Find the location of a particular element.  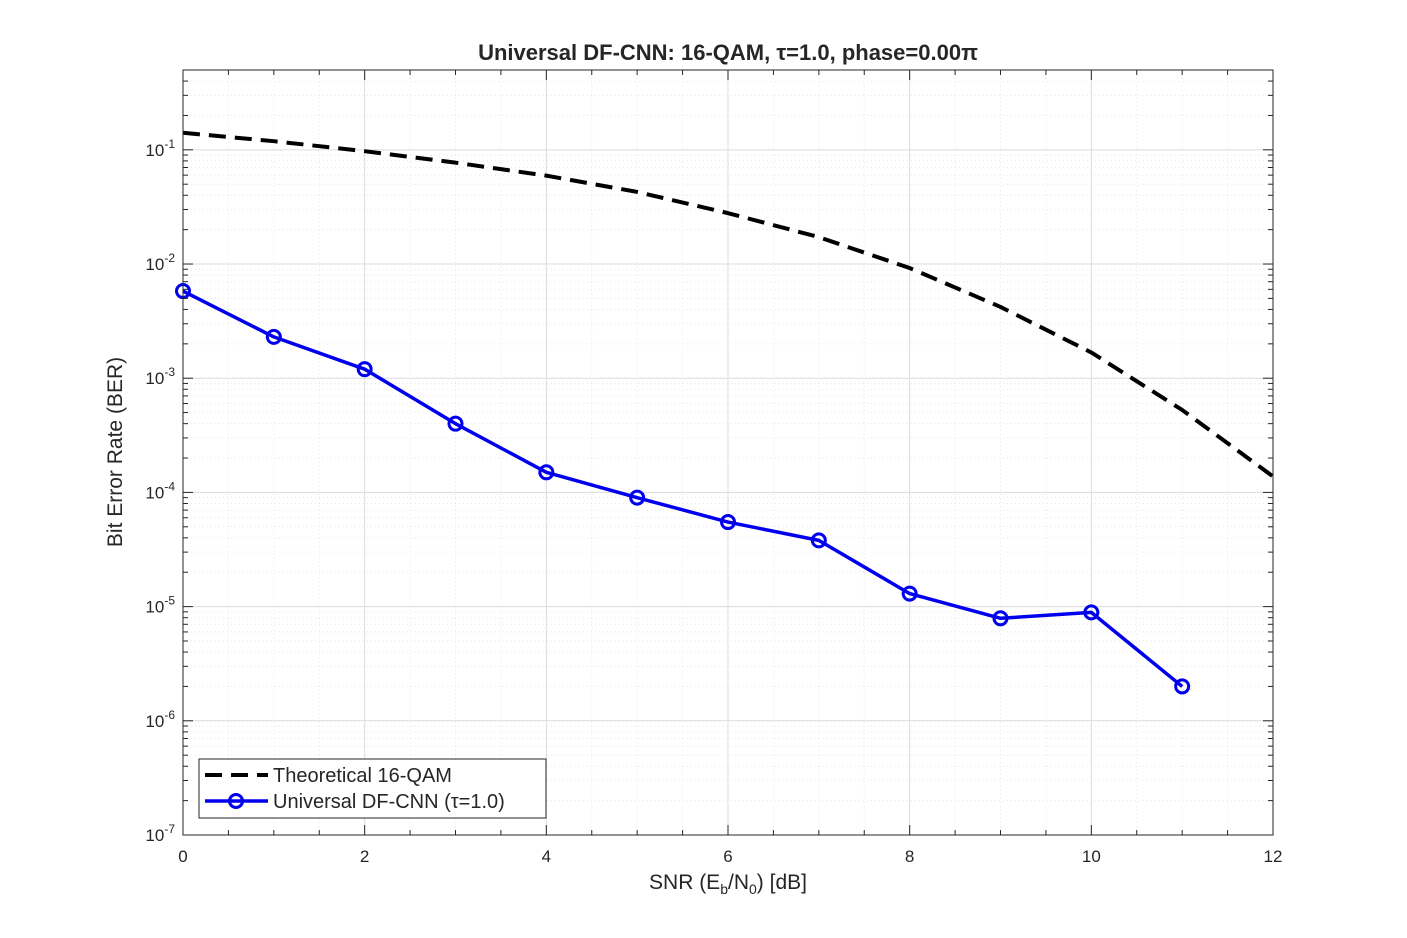

y-axis-title: Bit Error Rate (BER) is located at coordinates (115, 452).